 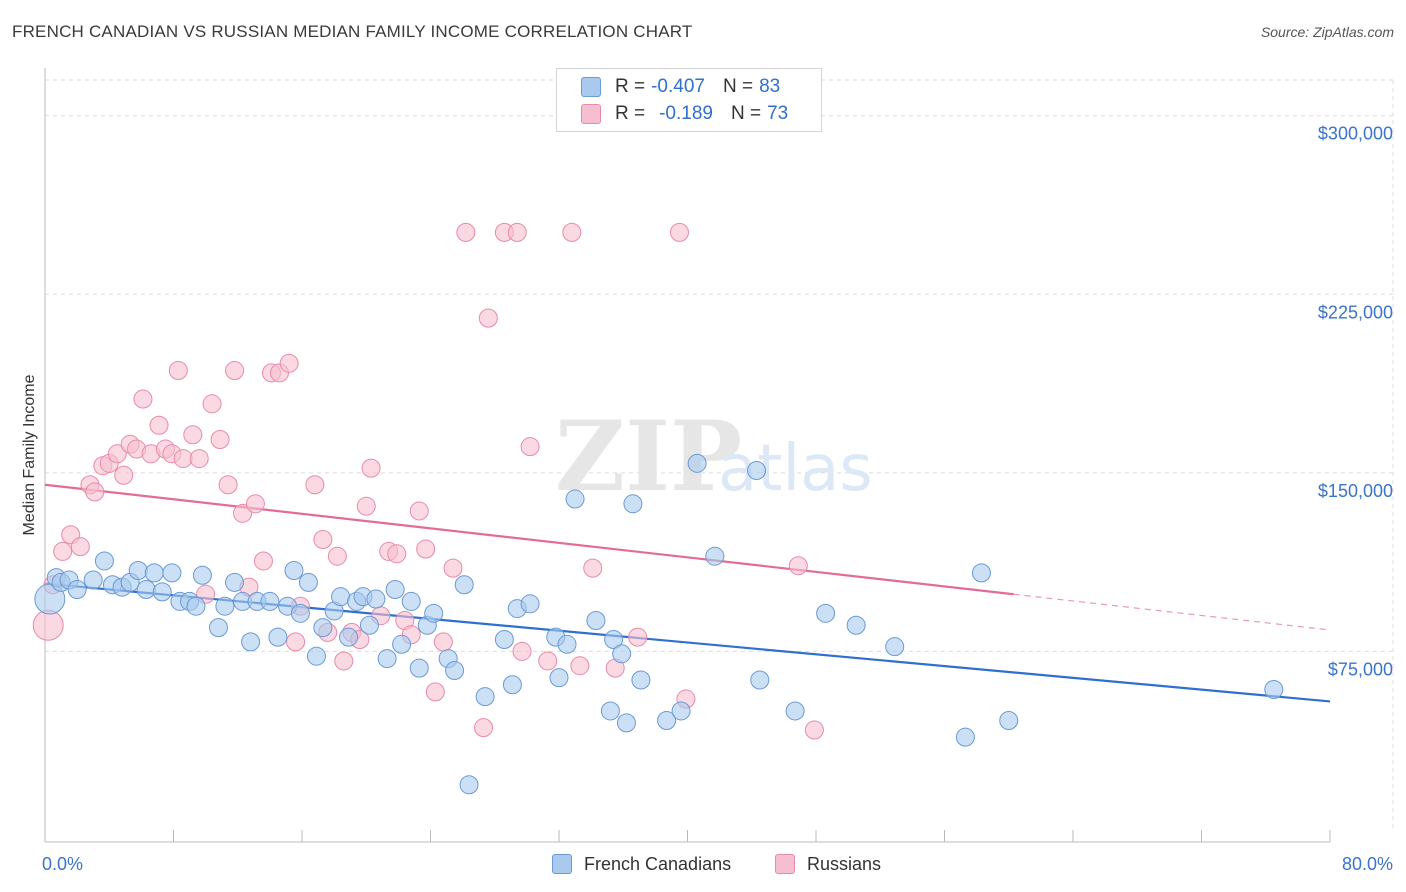 I want to click on source-label: Source: ZipAtlas.com, so click(x=1327, y=32).